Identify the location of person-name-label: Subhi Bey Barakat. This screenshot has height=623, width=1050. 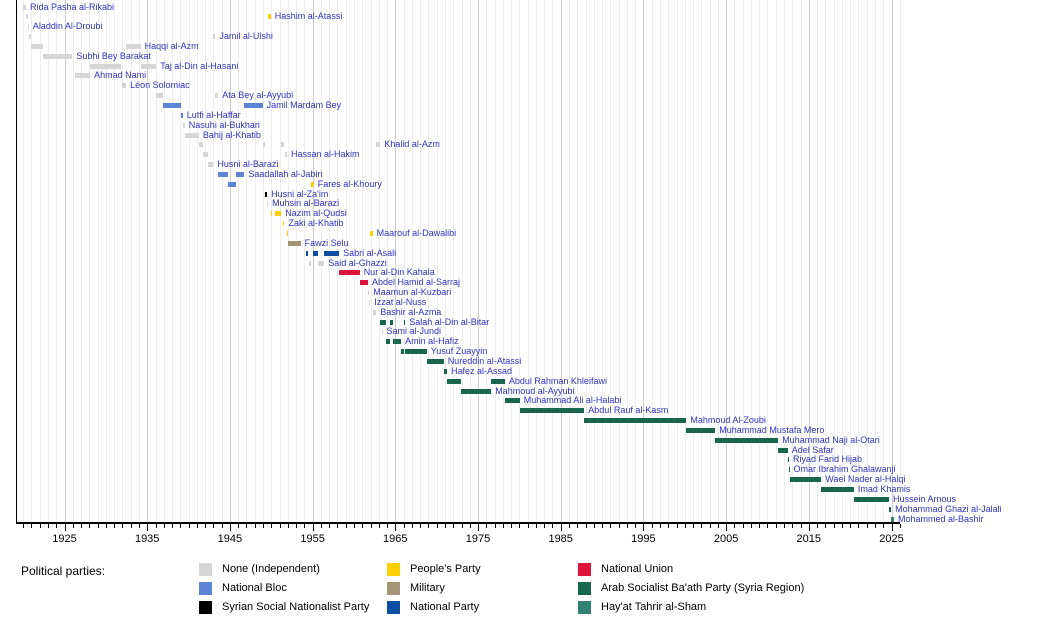
(113, 55).